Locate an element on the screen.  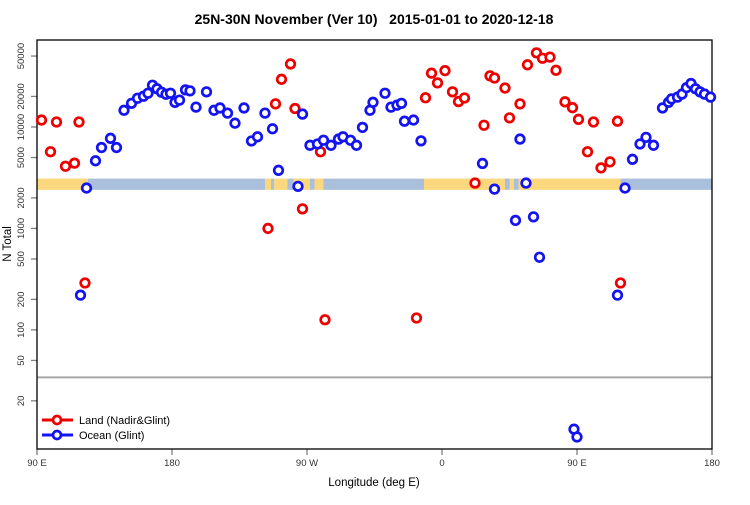
y-tick-label: 5000 is located at coordinates (21, 157).